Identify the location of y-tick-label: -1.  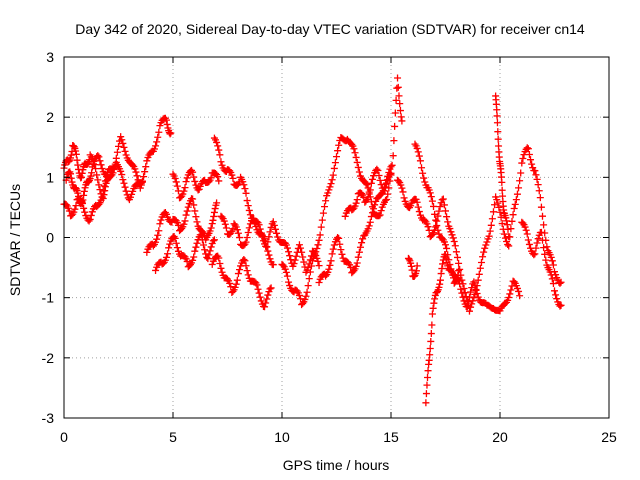
(48, 298).